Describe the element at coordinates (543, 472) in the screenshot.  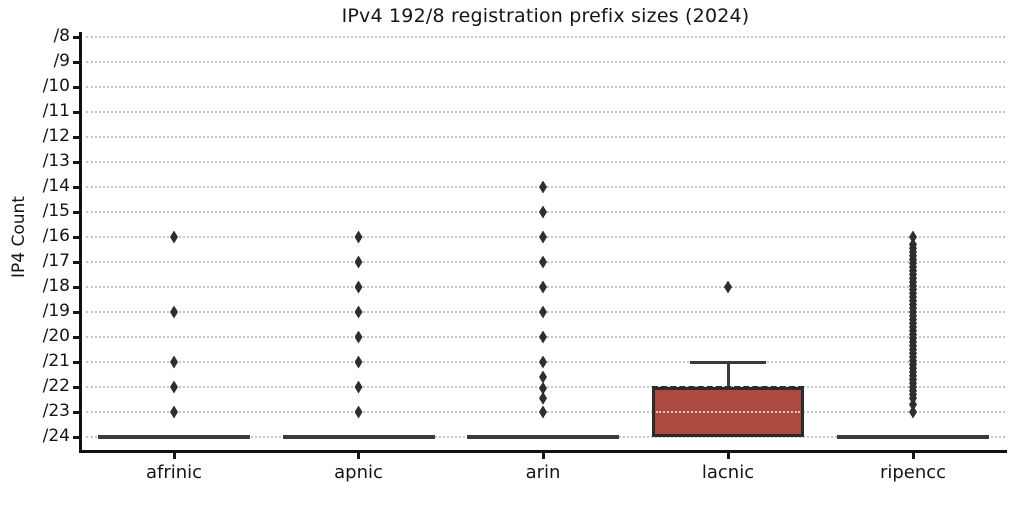
I see `x-tick-label: arin` at that location.